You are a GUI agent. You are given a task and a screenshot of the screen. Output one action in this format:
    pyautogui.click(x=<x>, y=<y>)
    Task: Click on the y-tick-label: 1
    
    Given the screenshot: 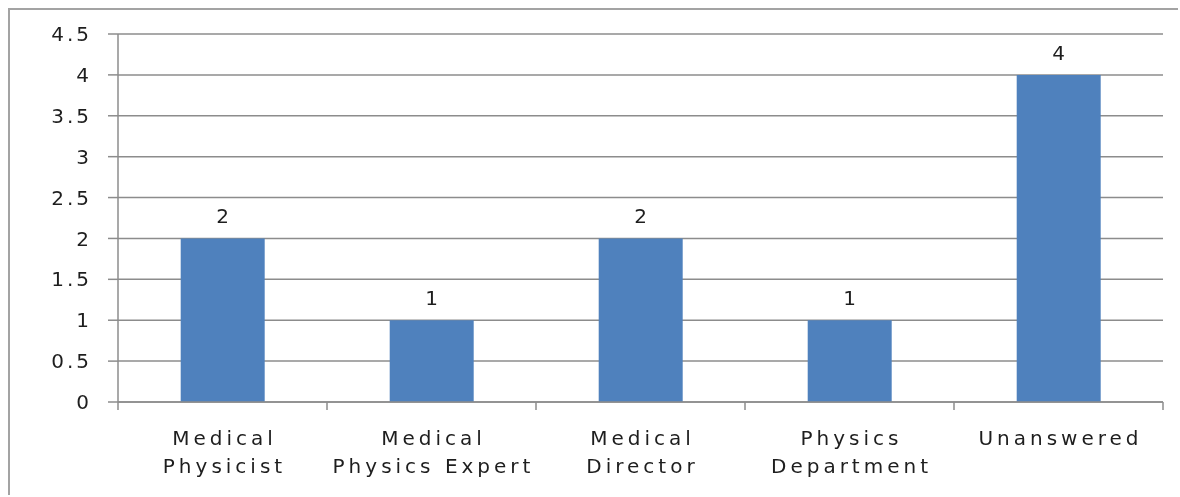 What is the action you would take?
    pyautogui.click(x=84, y=320)
    